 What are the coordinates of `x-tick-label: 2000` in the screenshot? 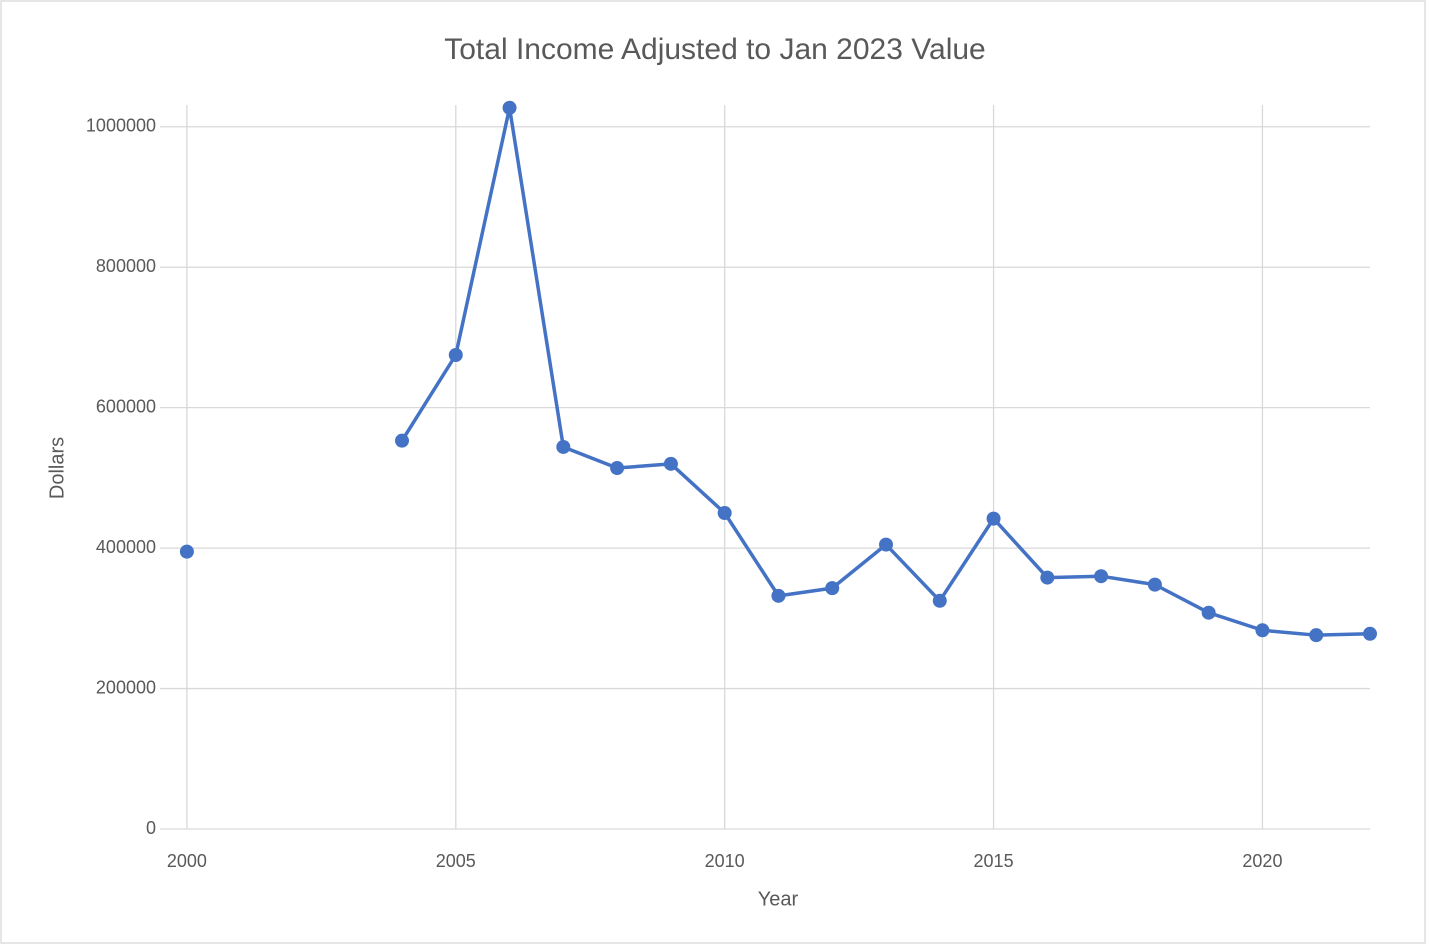 It's located at (187, 861).